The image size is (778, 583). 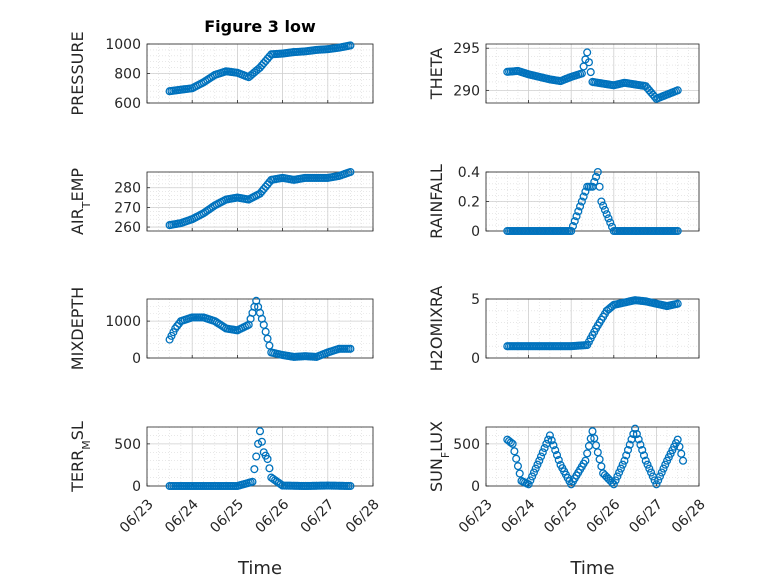 What do you see at coordinates (646, 516) in the screenshot?
I see `x-tick-label: 06/27` at bounding box center [646, 516].